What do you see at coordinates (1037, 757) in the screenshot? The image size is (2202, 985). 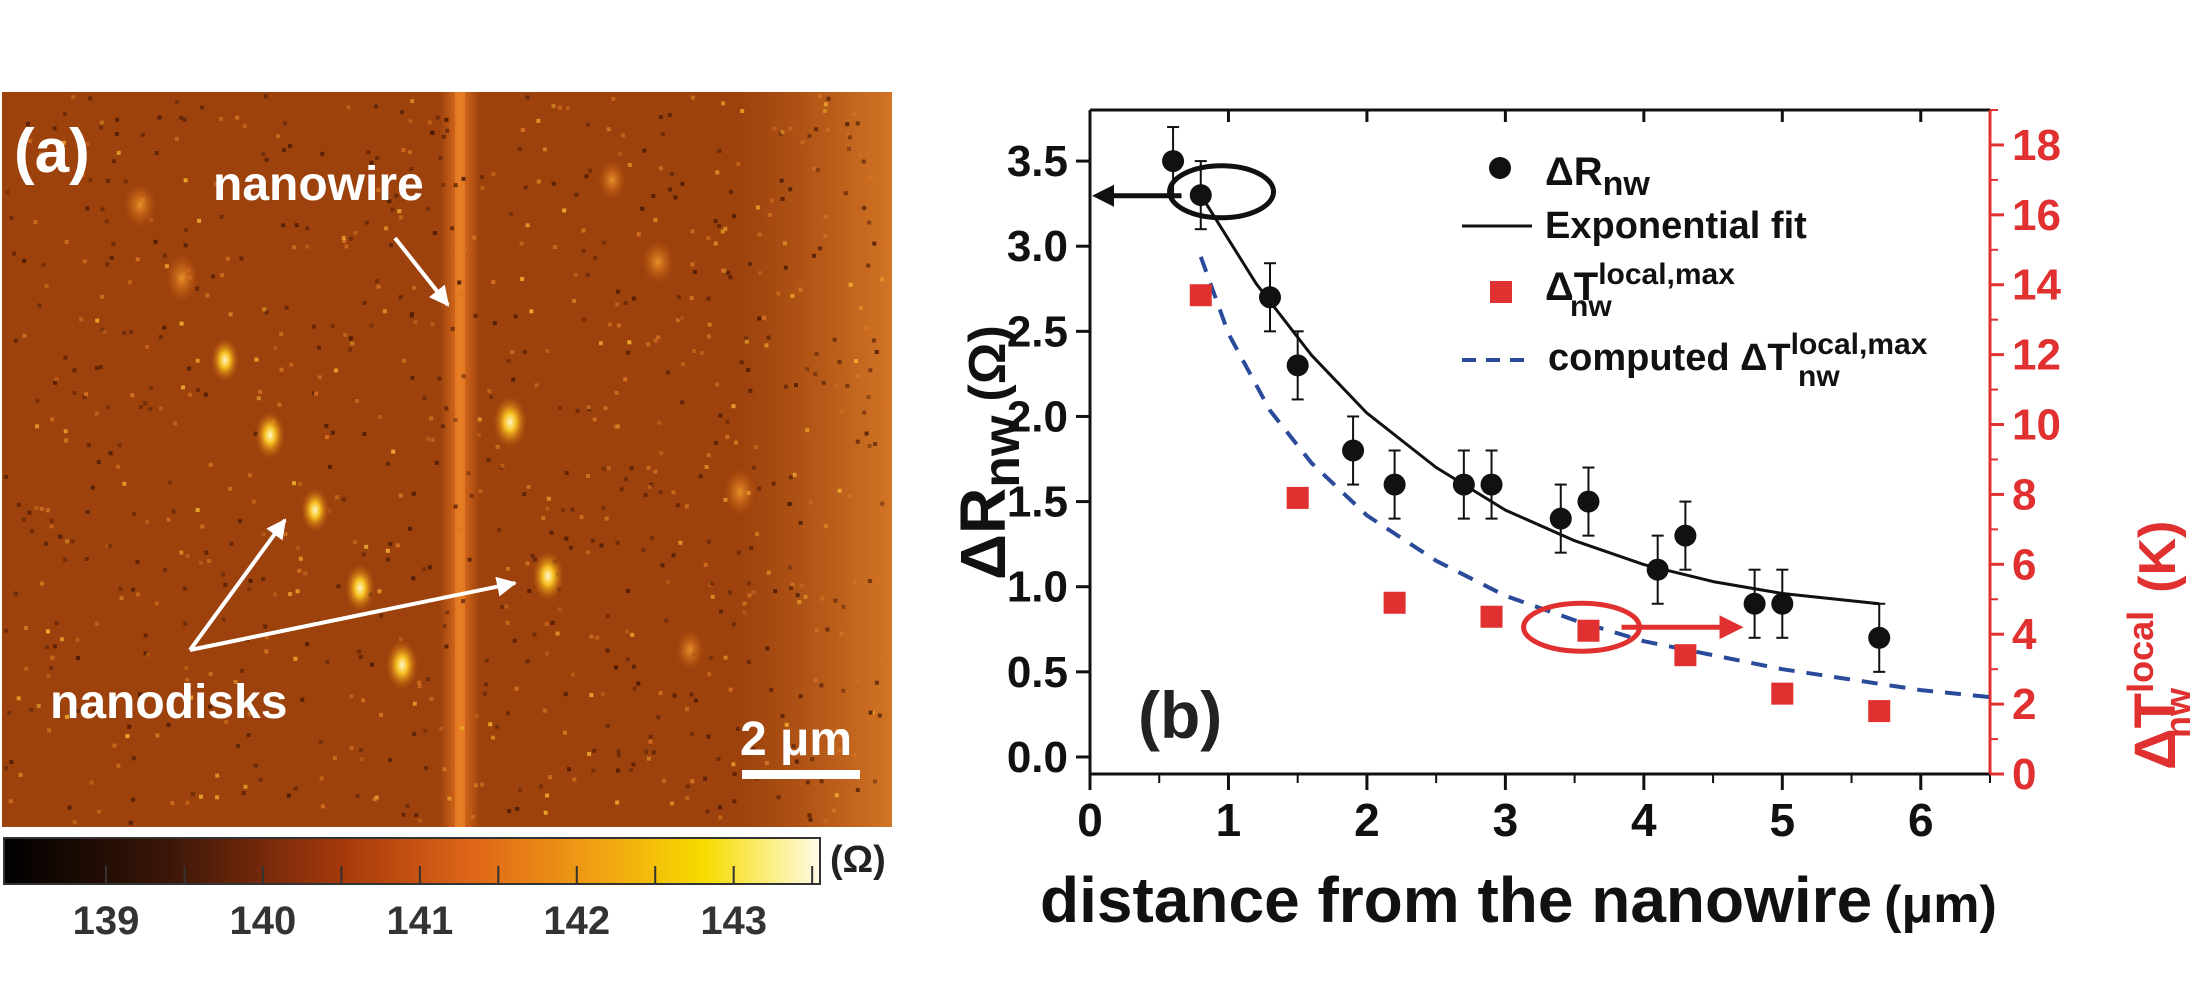 I see `y-left-tick-label: 0.0` at bounding box center [1037, 757].